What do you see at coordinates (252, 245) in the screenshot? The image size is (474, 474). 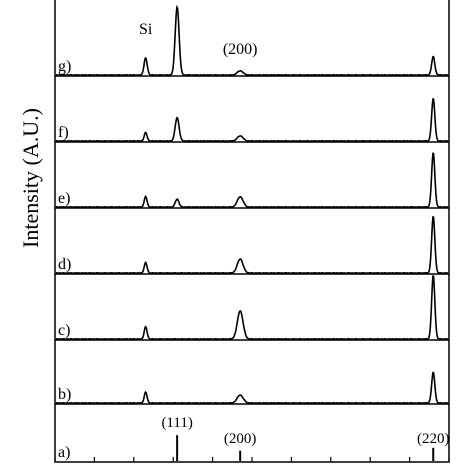 I see `diffraction-trace-d` at bounding box center [252, 245].